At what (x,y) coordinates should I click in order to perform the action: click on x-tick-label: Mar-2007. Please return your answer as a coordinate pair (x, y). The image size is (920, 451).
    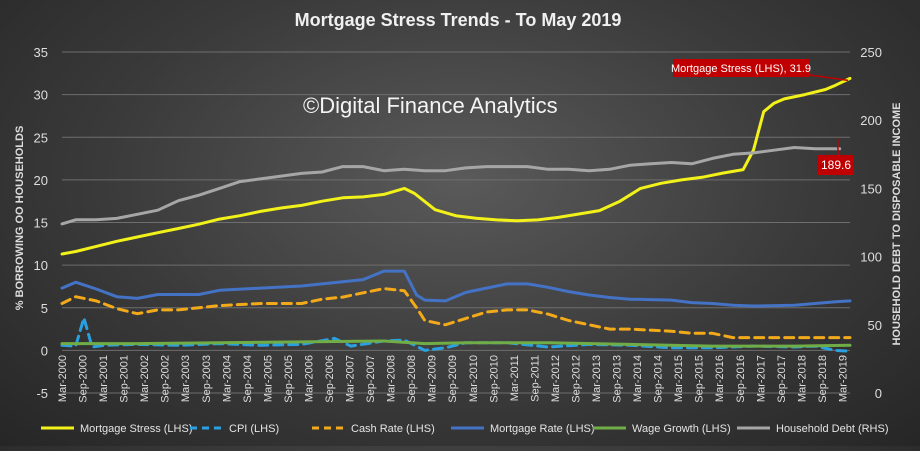
    Looking at the image, I should click on (351, 378).